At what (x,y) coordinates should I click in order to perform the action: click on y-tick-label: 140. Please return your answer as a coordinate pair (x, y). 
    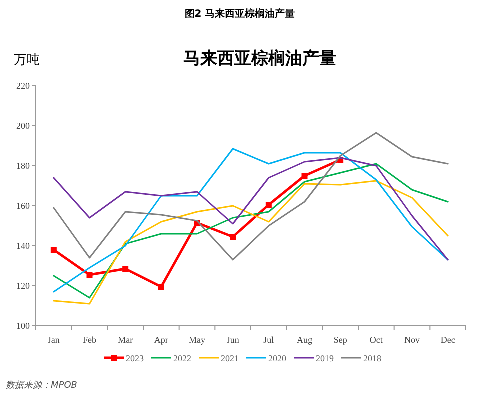
    Looking at the image, I should click on (23, 246).